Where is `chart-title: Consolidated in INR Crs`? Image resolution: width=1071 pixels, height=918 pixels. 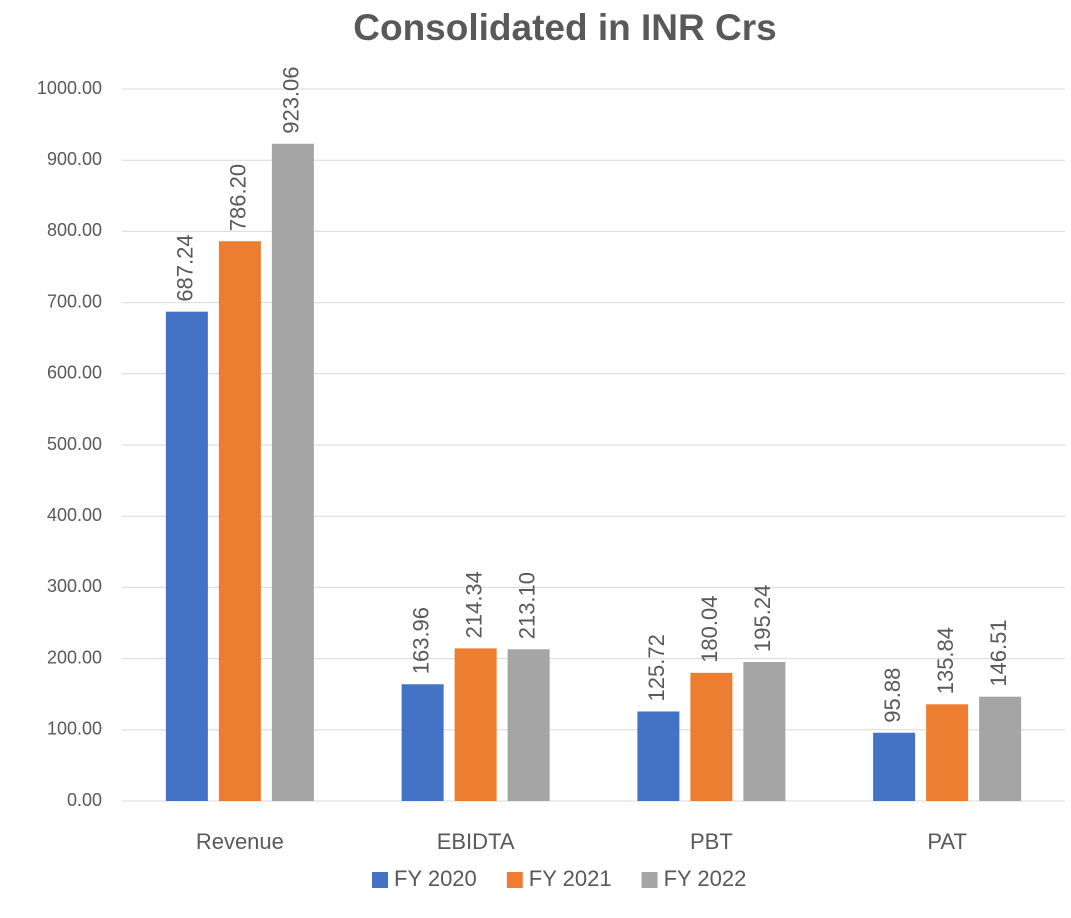 chart-title: Consolidated in INR Crs is located at coordinates (564, 27).